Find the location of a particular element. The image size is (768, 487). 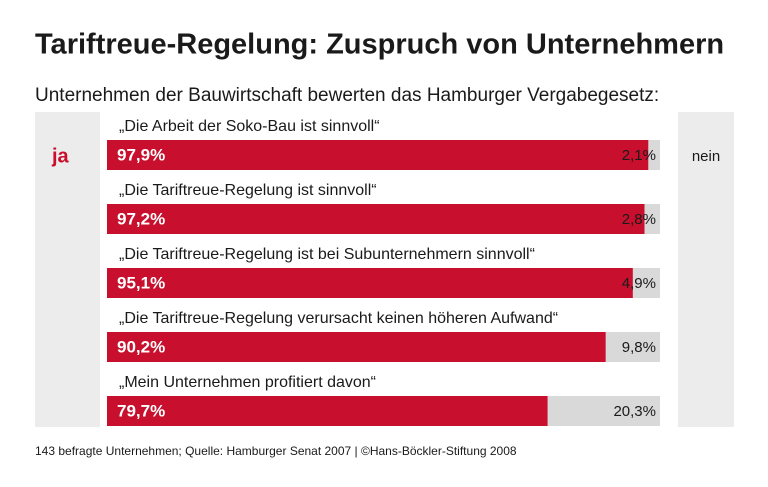

value-label: 97,2% is located at coordinates (141, 218).